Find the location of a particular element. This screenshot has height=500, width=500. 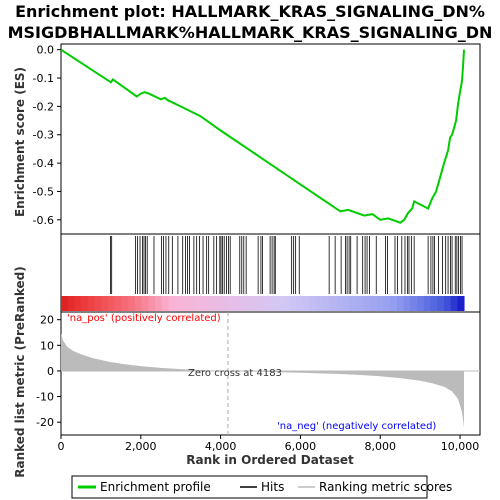

metric-y-tick-label: 0 is located at coordinates (50, 371).